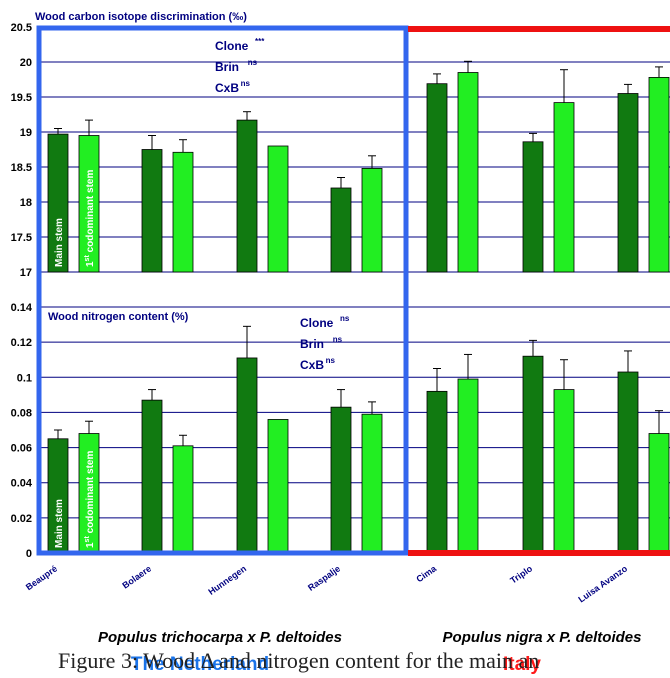  Describe the element at coordinates (602, 583) in the screenshot. I see `x-tick-label: Luisa Avanzo` at that location.